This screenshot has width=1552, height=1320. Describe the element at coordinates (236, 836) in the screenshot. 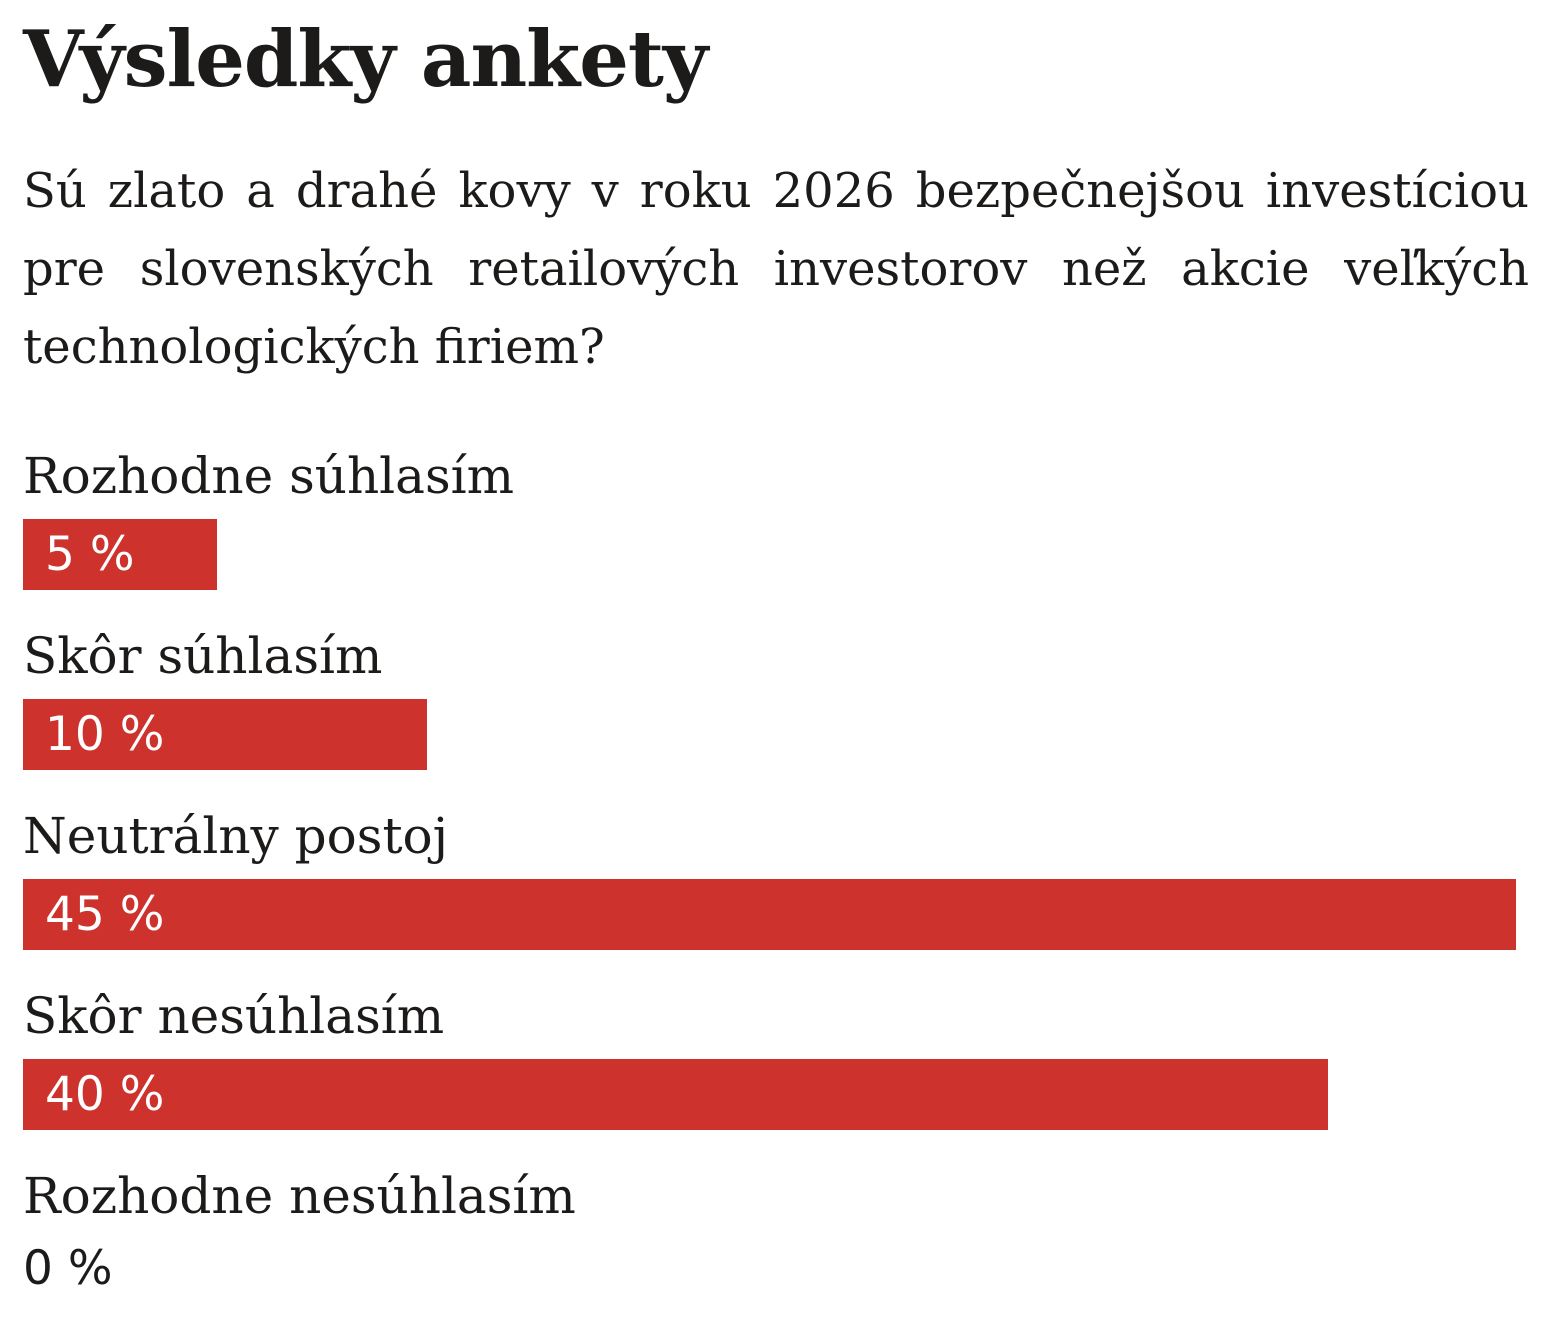

I see `option-label: Neutrálny postoj` at that location.